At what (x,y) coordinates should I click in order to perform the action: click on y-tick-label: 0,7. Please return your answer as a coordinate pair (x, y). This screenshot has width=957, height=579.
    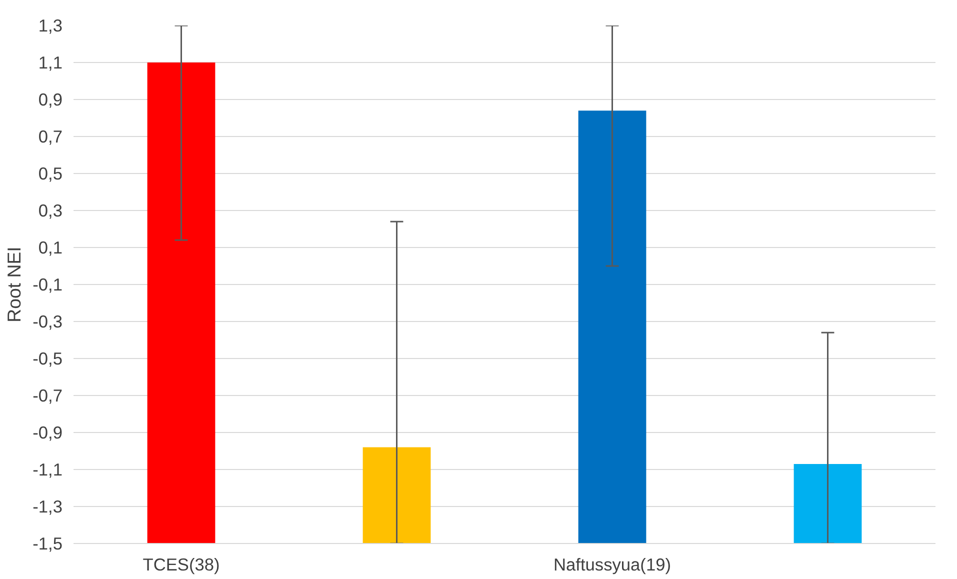
    Looking at the image, I should click on (50, 136).